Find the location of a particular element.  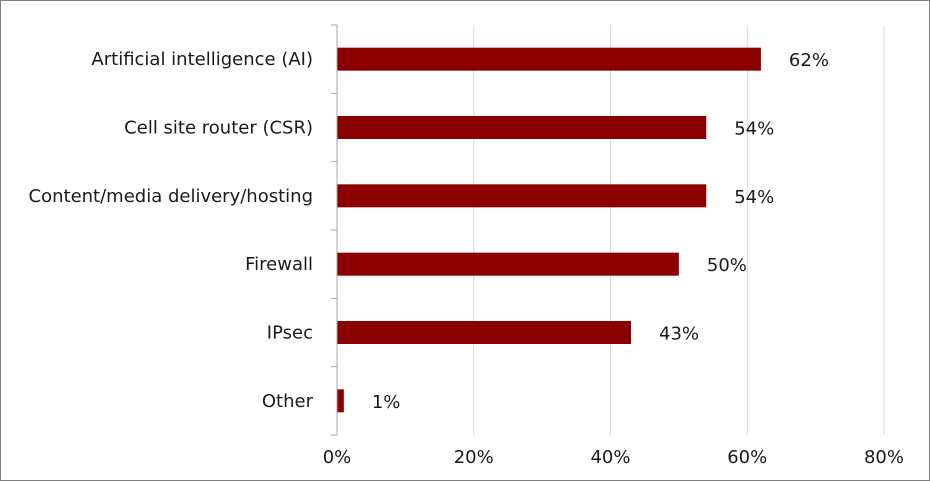

value-label-4: 43% is located at coordinates (679, 334).